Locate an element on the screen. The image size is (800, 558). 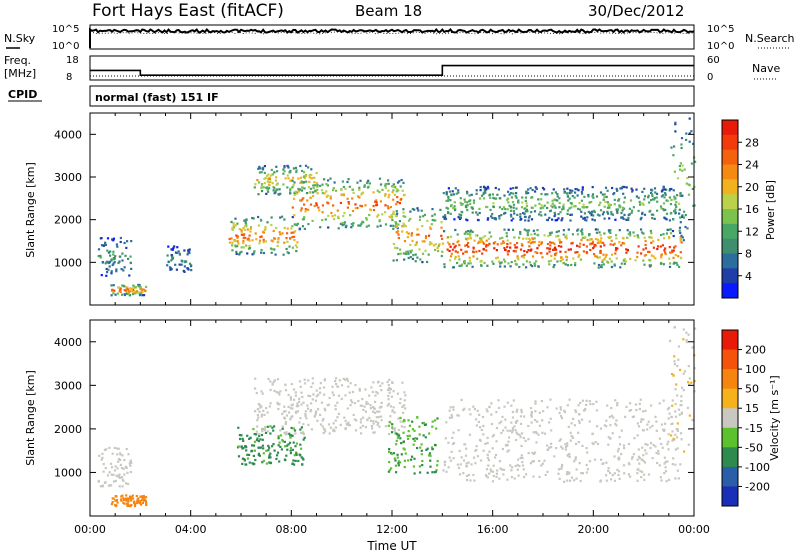
colorbar-tick-label: 100 is located at coordinates (755, 369).